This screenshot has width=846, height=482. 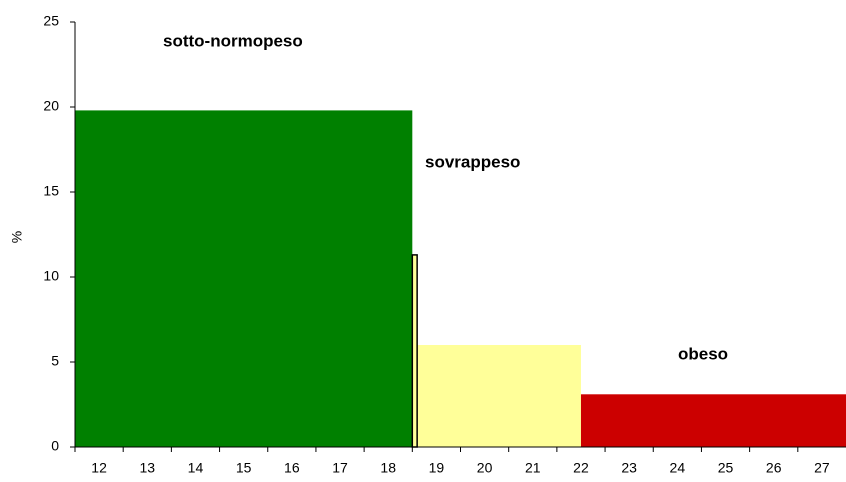 What do you see at coordinates (99, 468) in the screenshot?
I see `x-tick-label: 12` at bounding box center [99, 468].